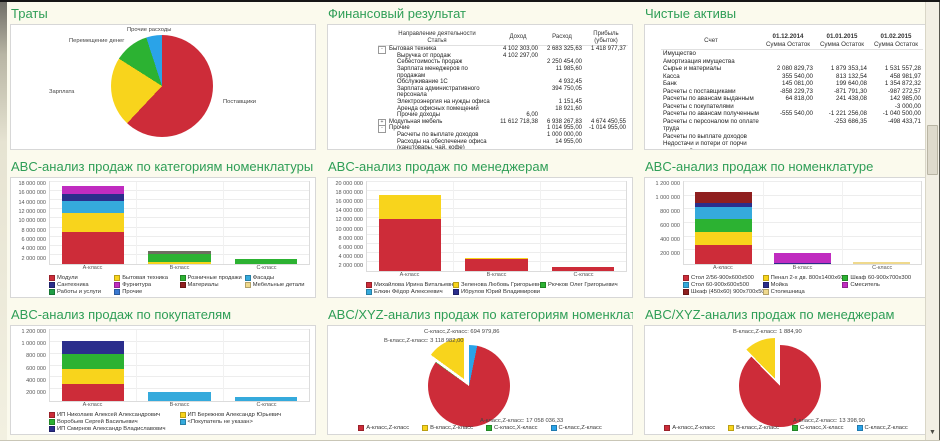  I want to click on panel-title-net-assets: Чистые активы, so click(691, 13).